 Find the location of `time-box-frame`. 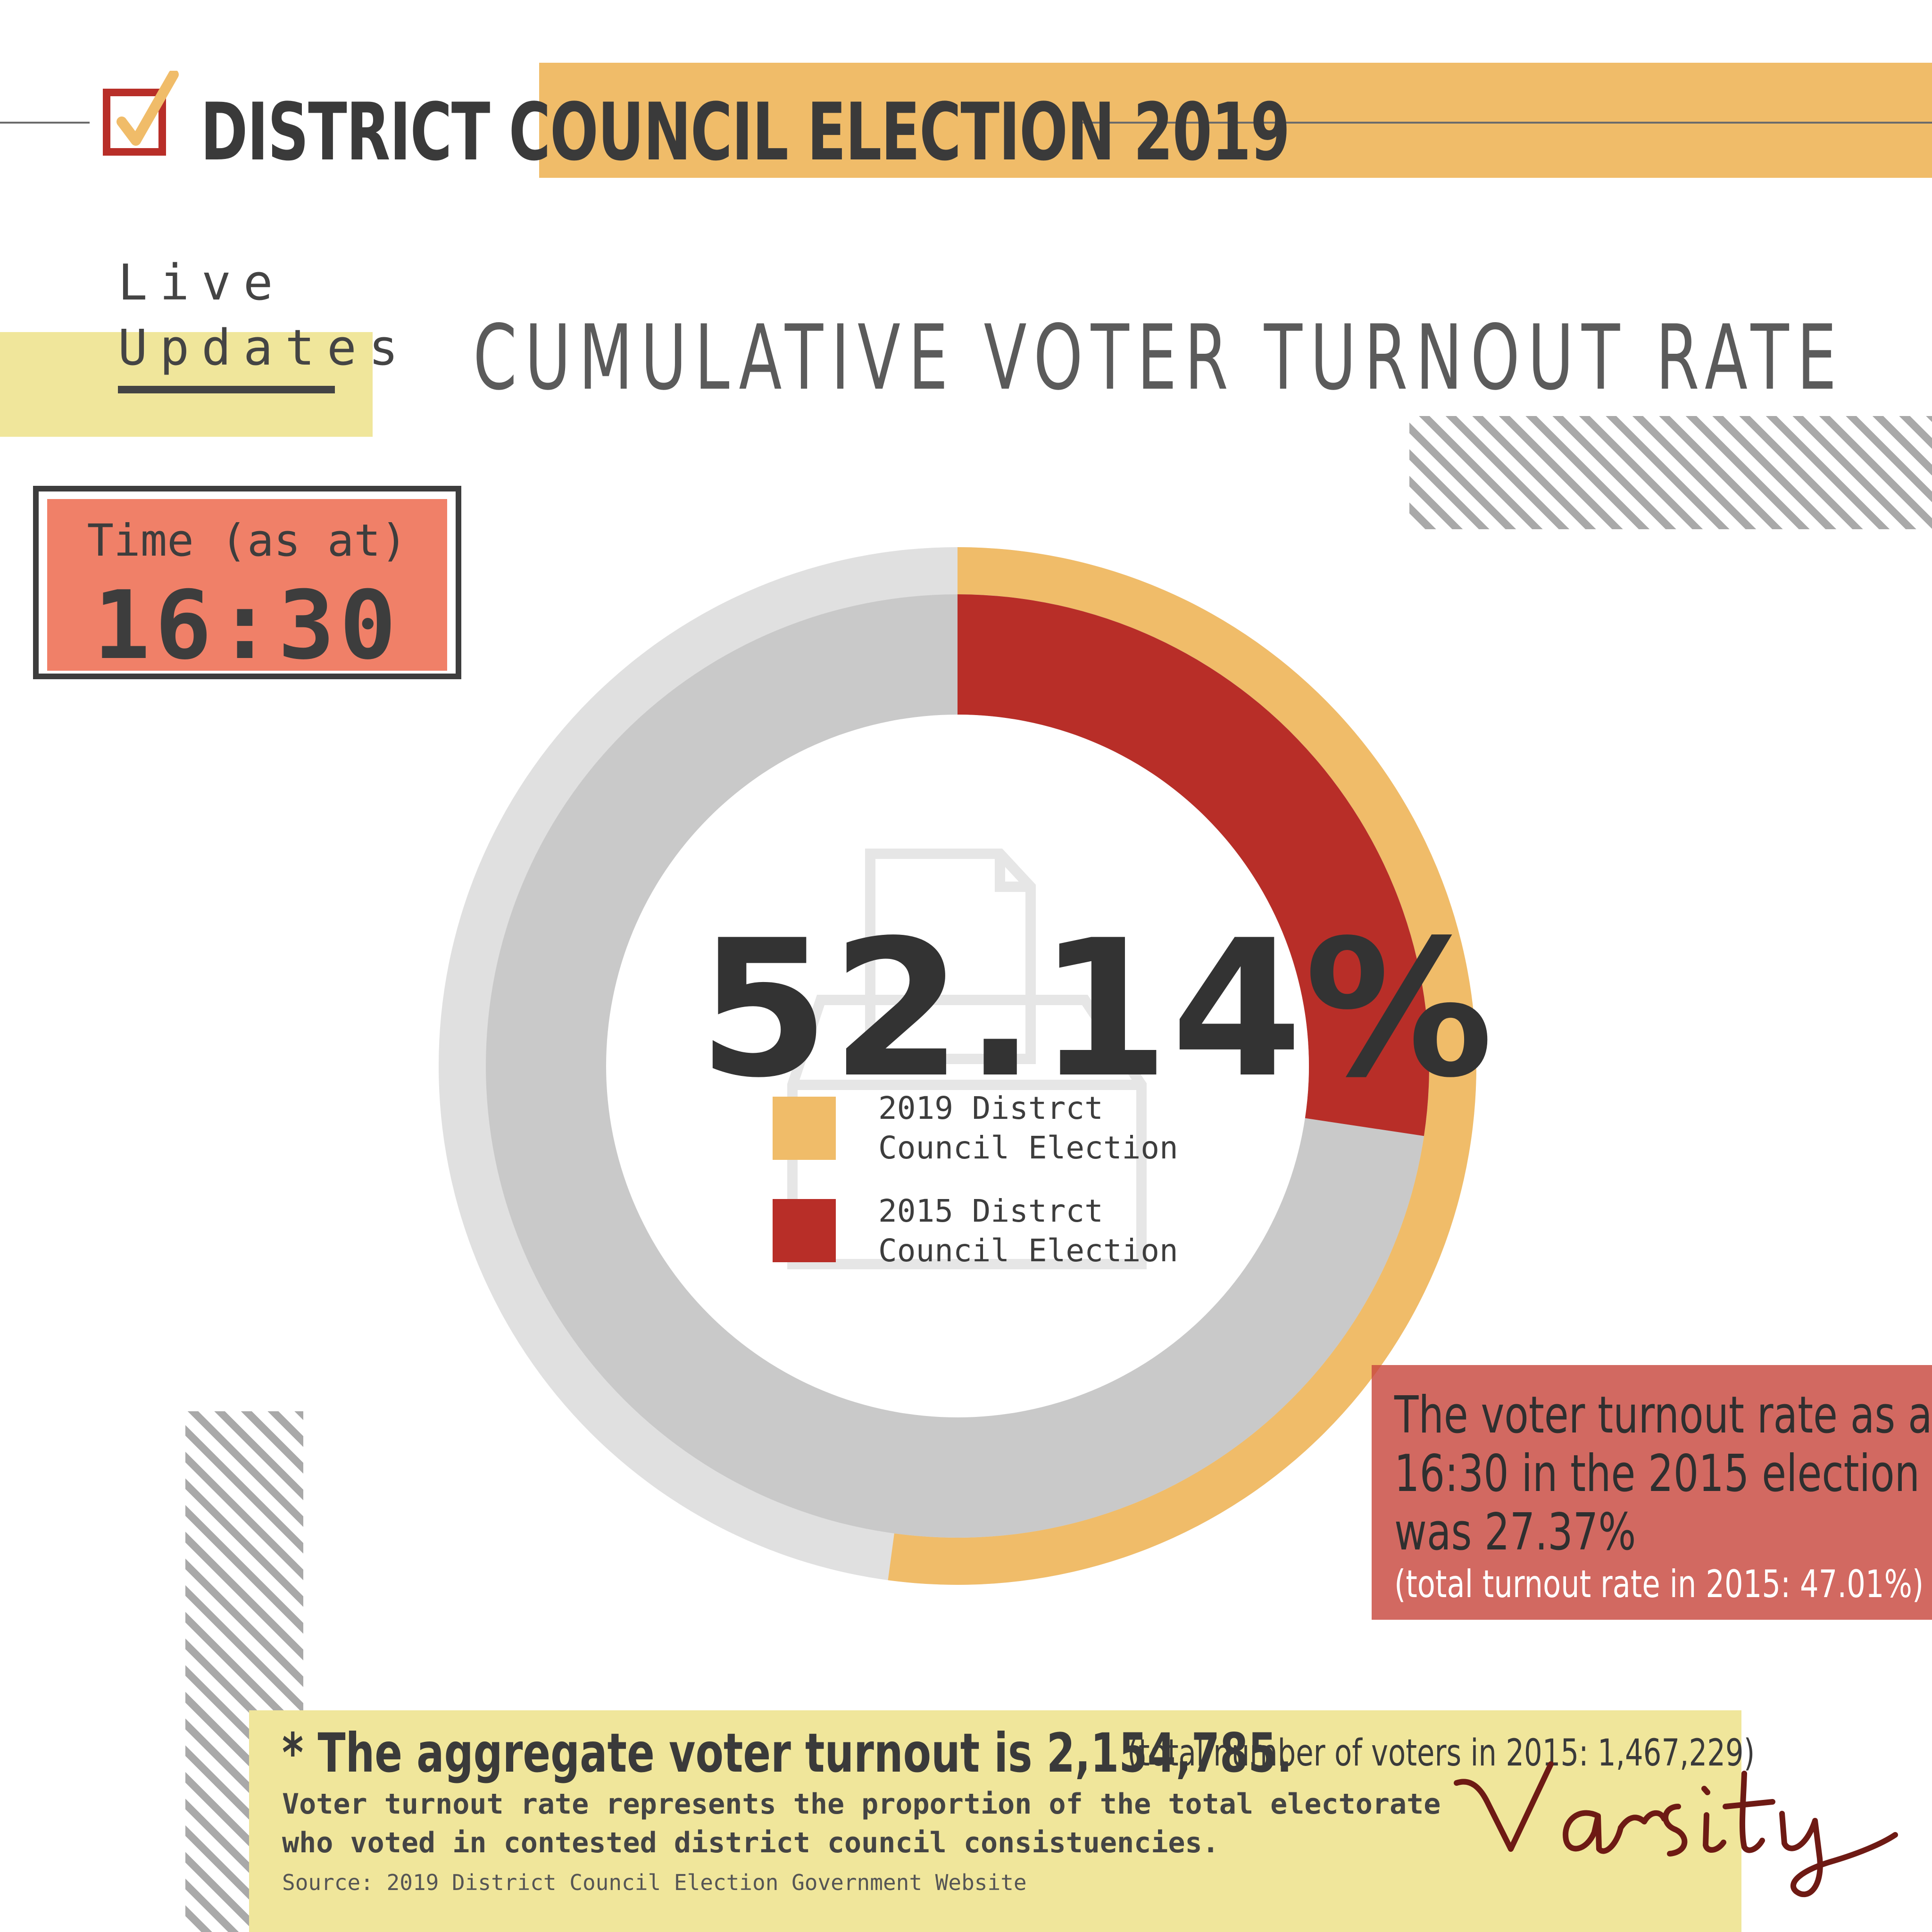

time-box-frame is located at coordinates (247, 583).